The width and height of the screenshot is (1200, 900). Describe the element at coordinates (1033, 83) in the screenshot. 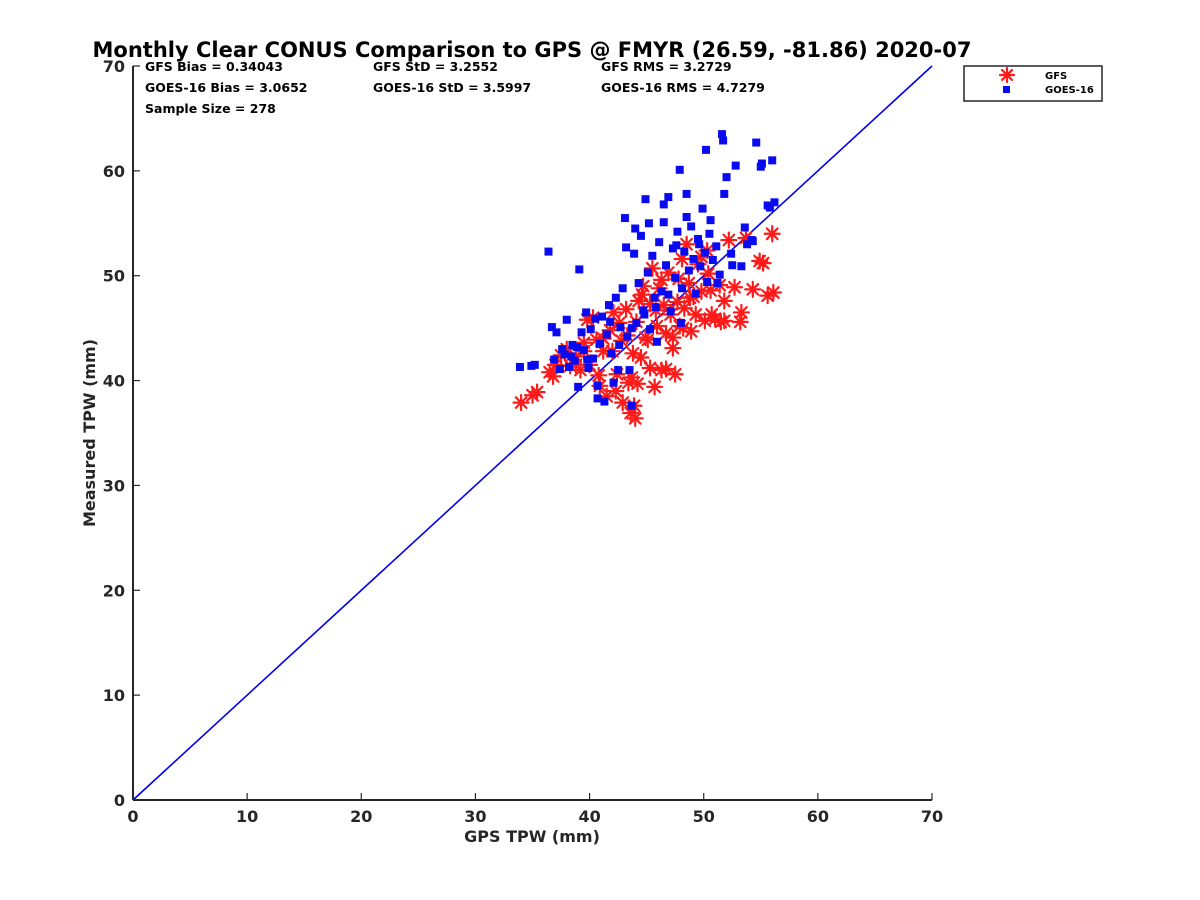

I see `legend-box` at that location.